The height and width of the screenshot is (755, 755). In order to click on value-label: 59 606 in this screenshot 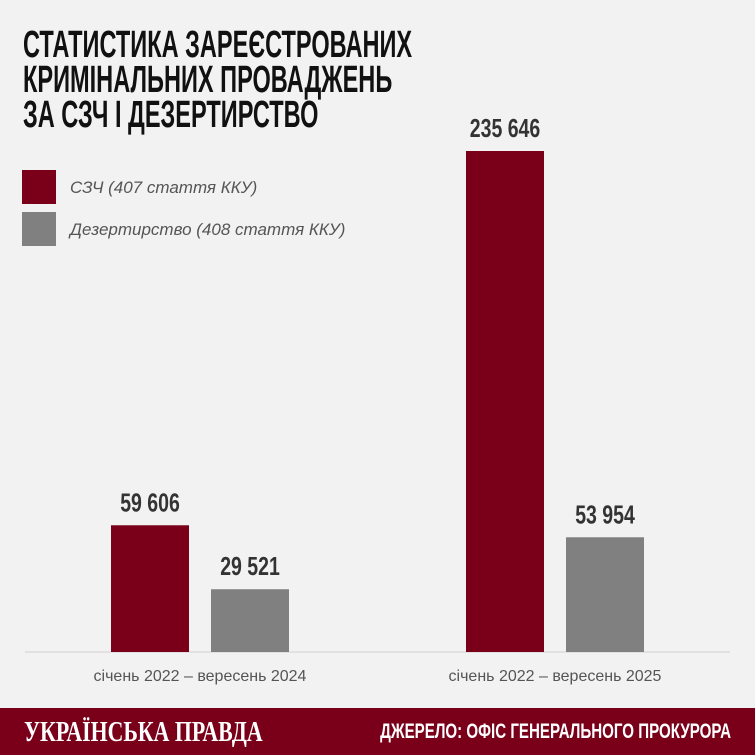, I will do `click(150, 502)`.